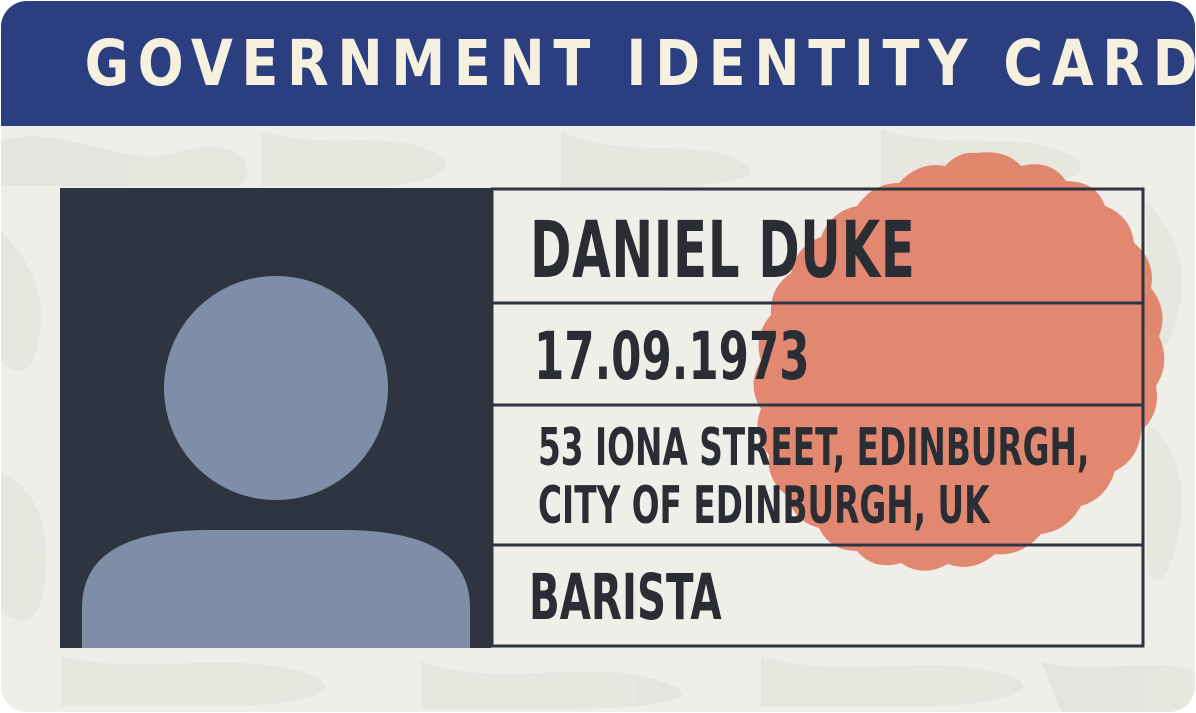 This screenshot has width=1196, height=713. I want to click on date-of-birth: 17.09.1973, so click(672, 356).